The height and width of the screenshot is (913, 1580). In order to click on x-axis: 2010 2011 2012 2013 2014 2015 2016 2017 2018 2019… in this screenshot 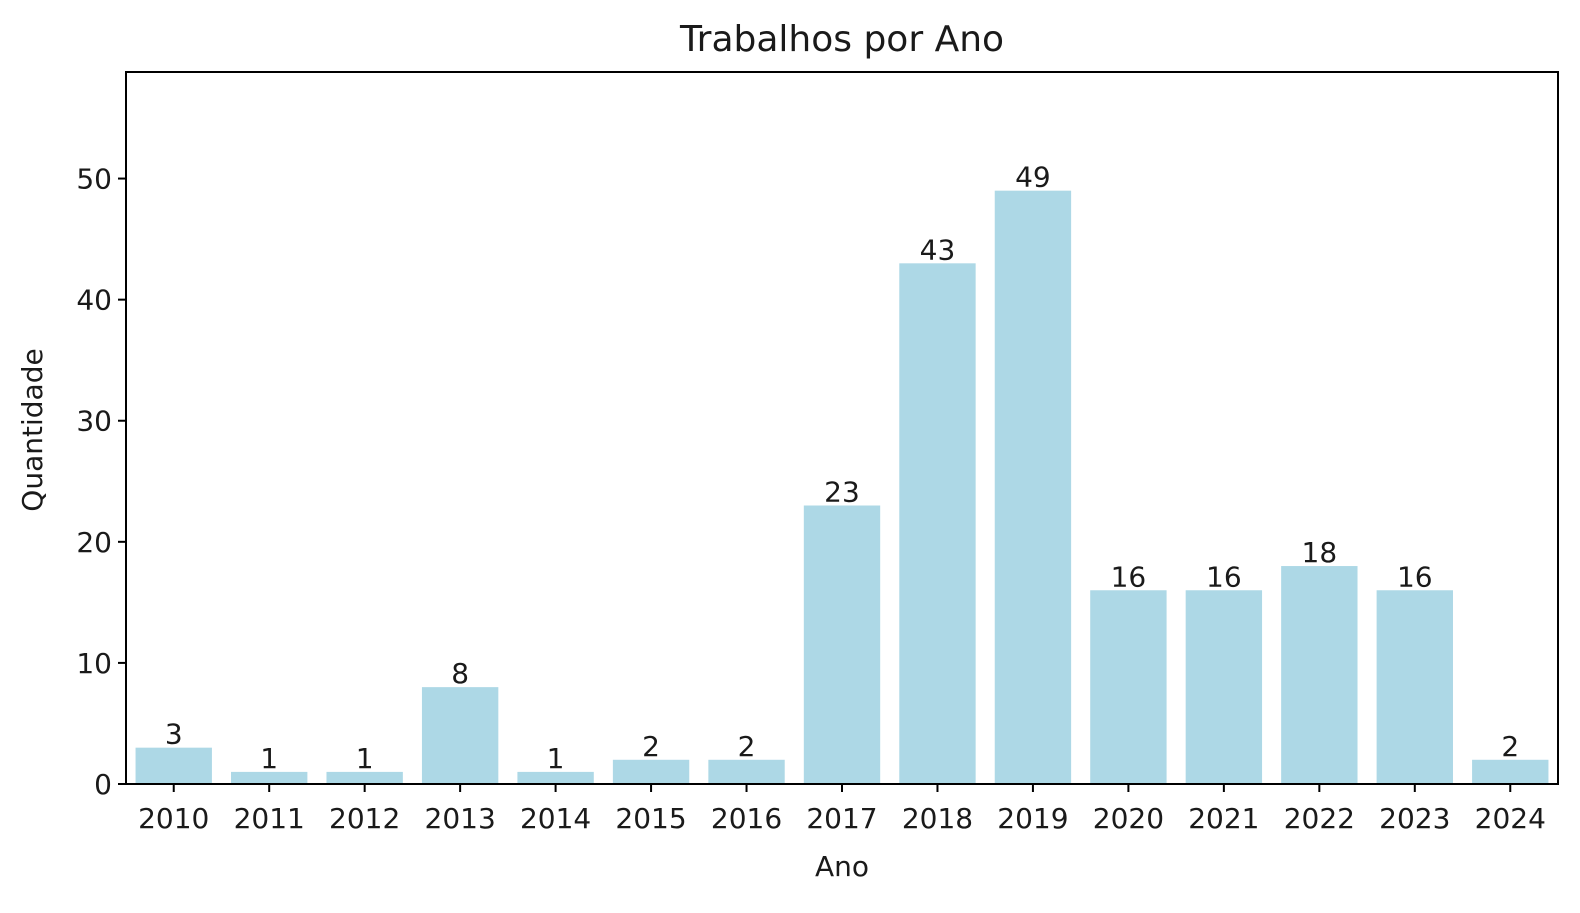, I will do `click(842, 809)`.